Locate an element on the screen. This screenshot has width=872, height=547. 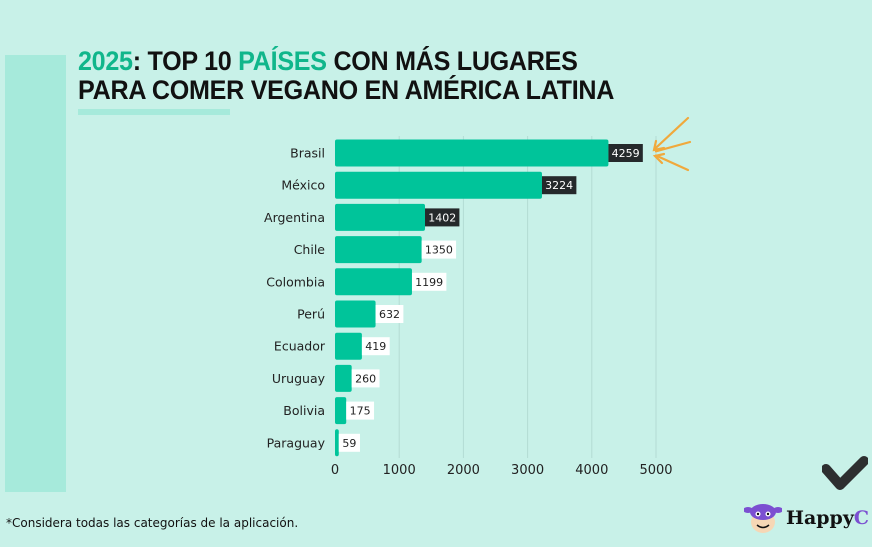
data-label: 632 is located at coordinates (389, 314).